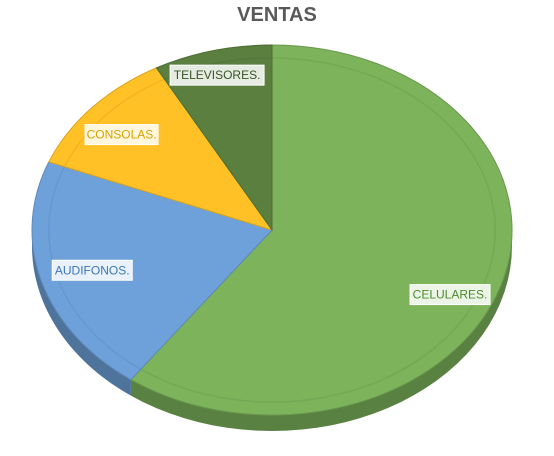  I want to click on data-label-1: AUDIFONOS., so click(92, 270).